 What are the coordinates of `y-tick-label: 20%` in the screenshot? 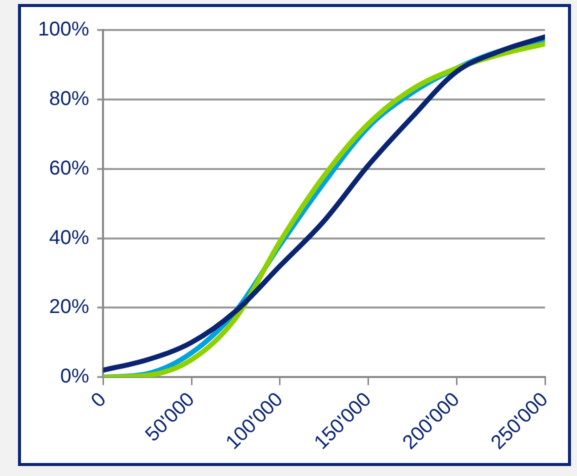 It's located at (69, 307).